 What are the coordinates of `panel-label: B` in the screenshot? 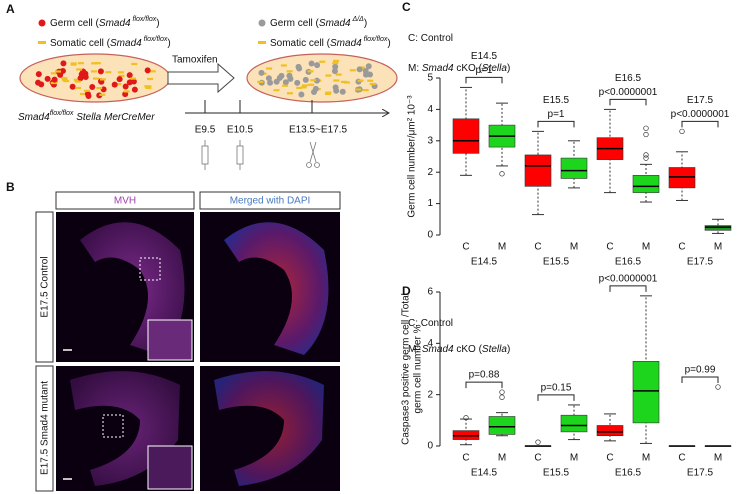 It's located at (10, 187).